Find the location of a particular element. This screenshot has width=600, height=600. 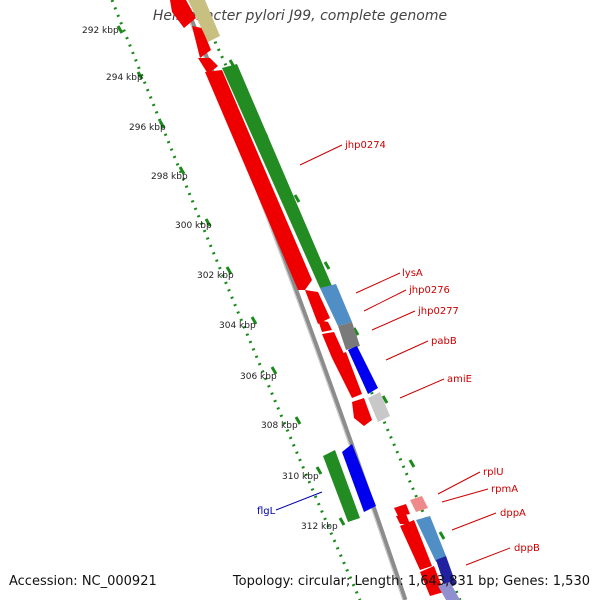

gene-label-pabB: pabB is located at coordinates (444, 341).